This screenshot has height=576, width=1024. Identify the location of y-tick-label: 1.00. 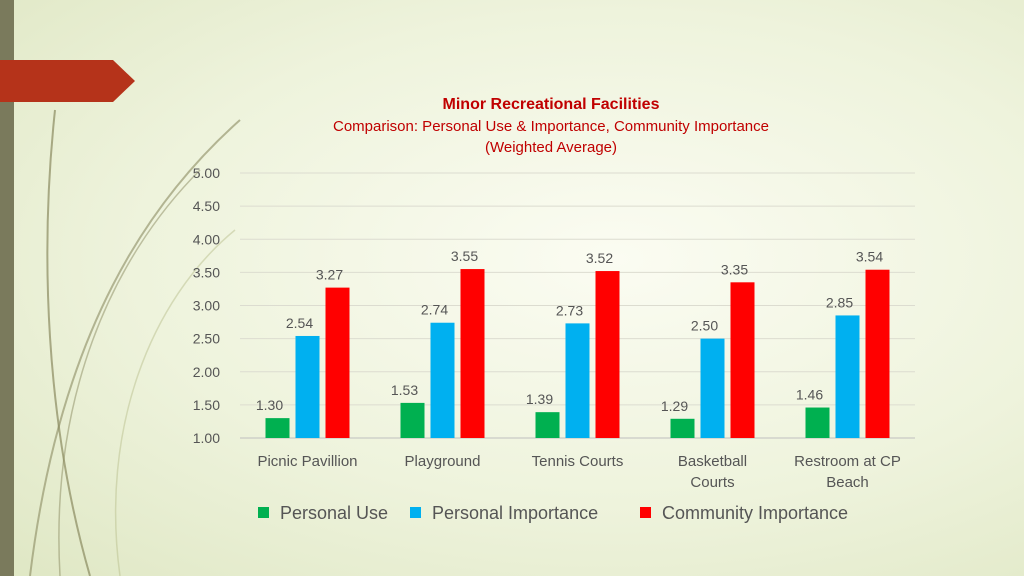
(206, 438).